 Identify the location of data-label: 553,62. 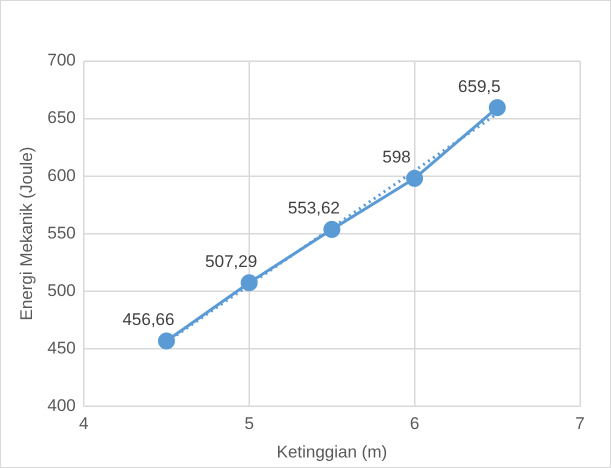
(314, 208).